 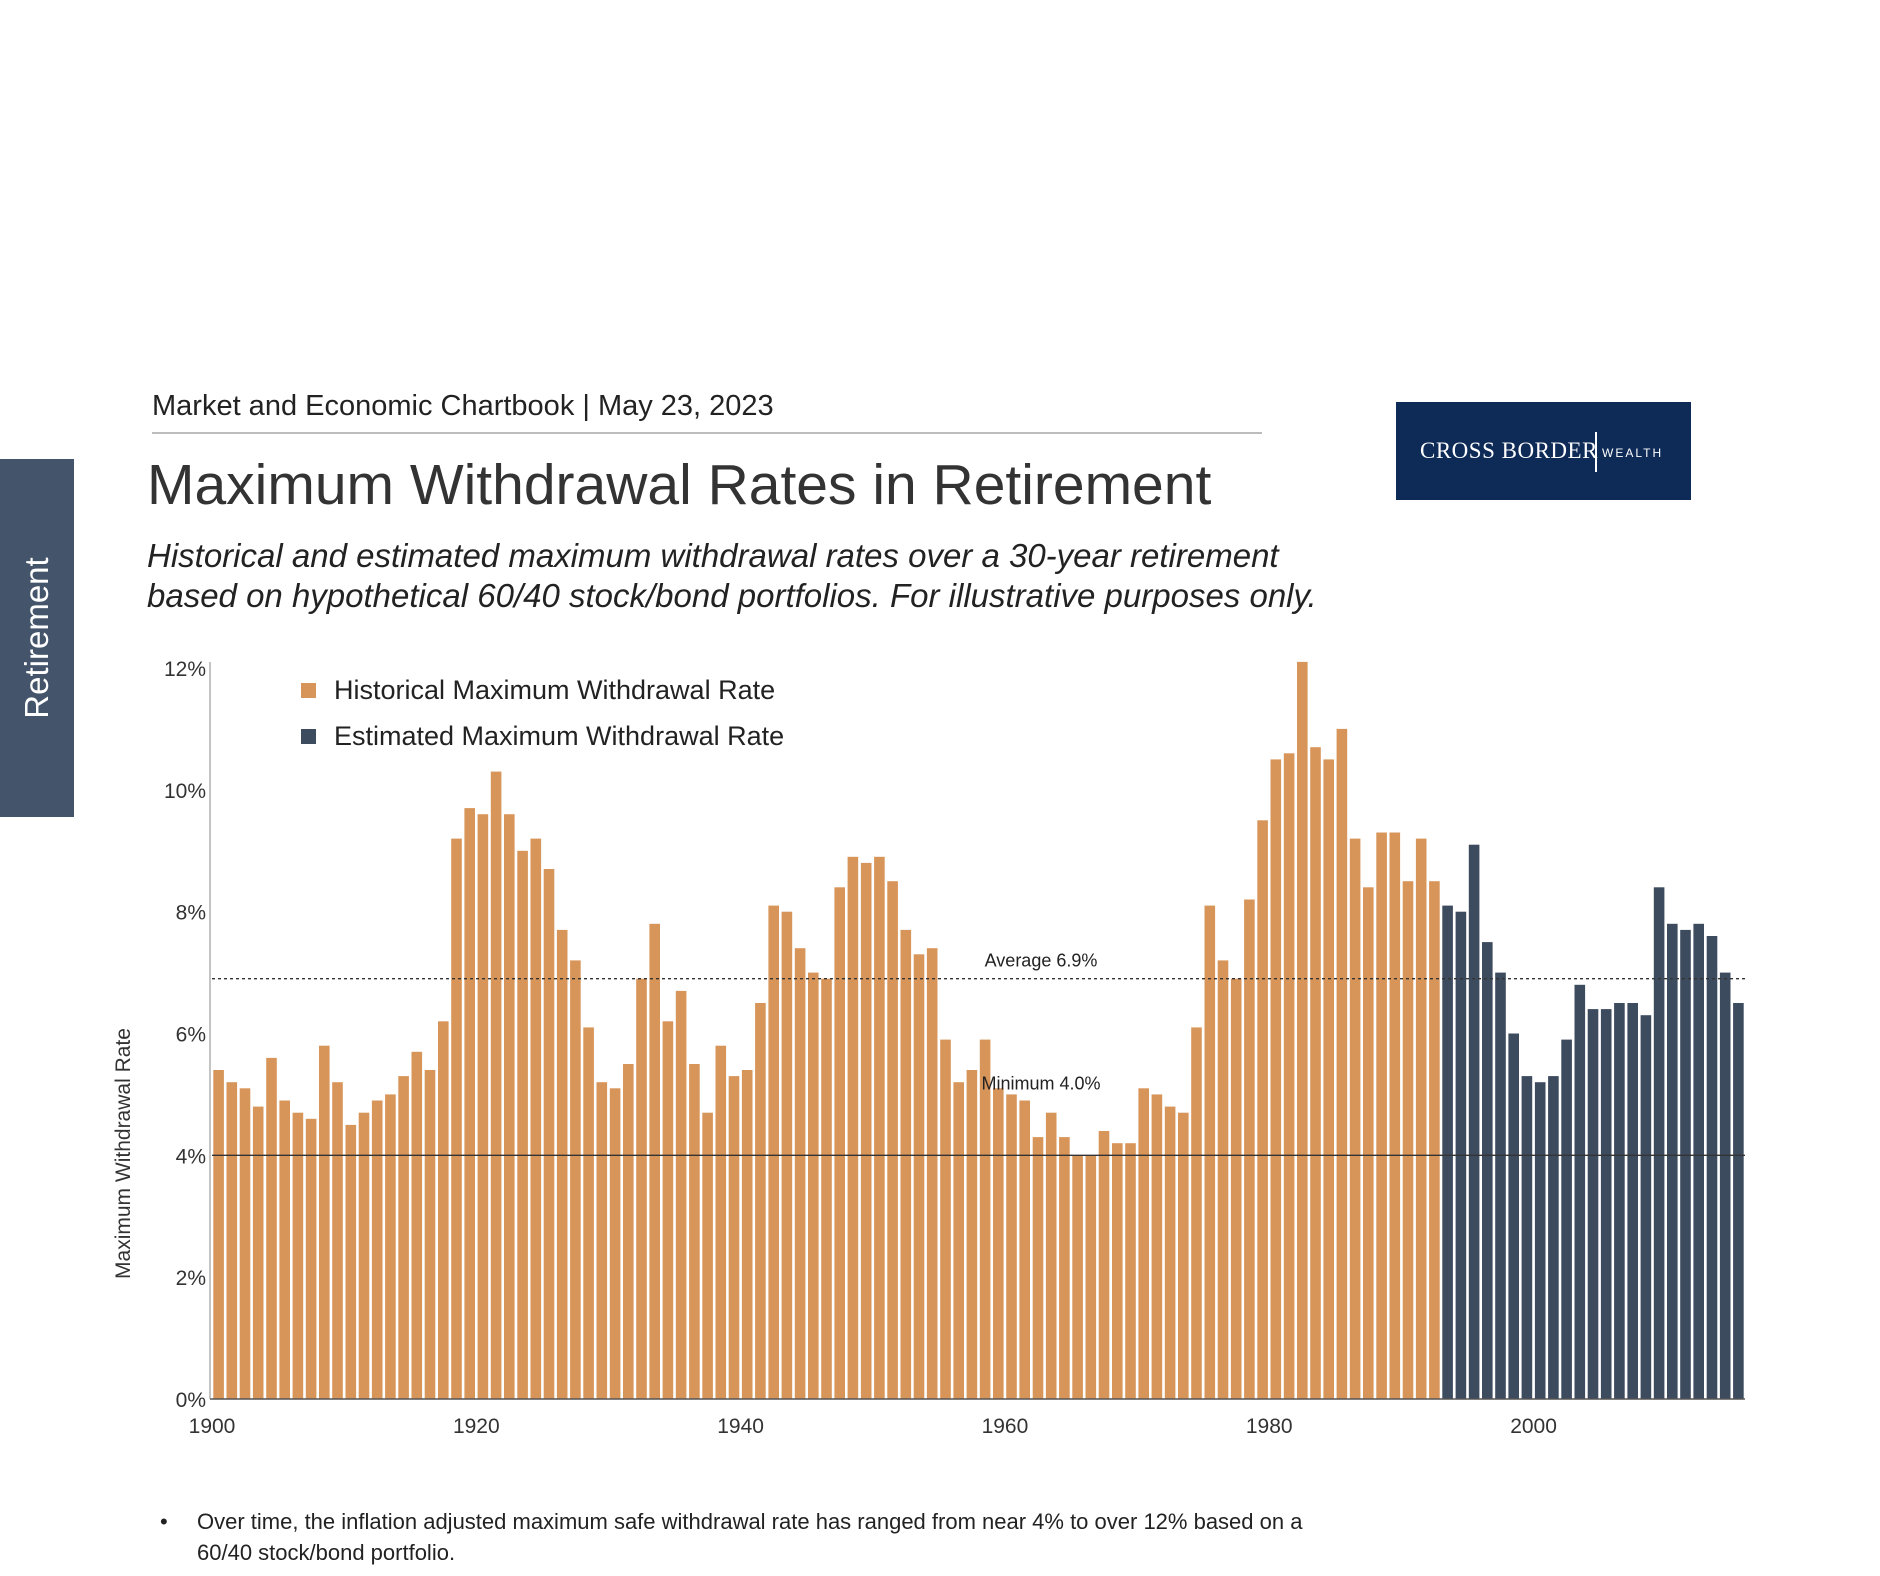 I want to click on section-tab: Retirement, so click(x=37, y=638).